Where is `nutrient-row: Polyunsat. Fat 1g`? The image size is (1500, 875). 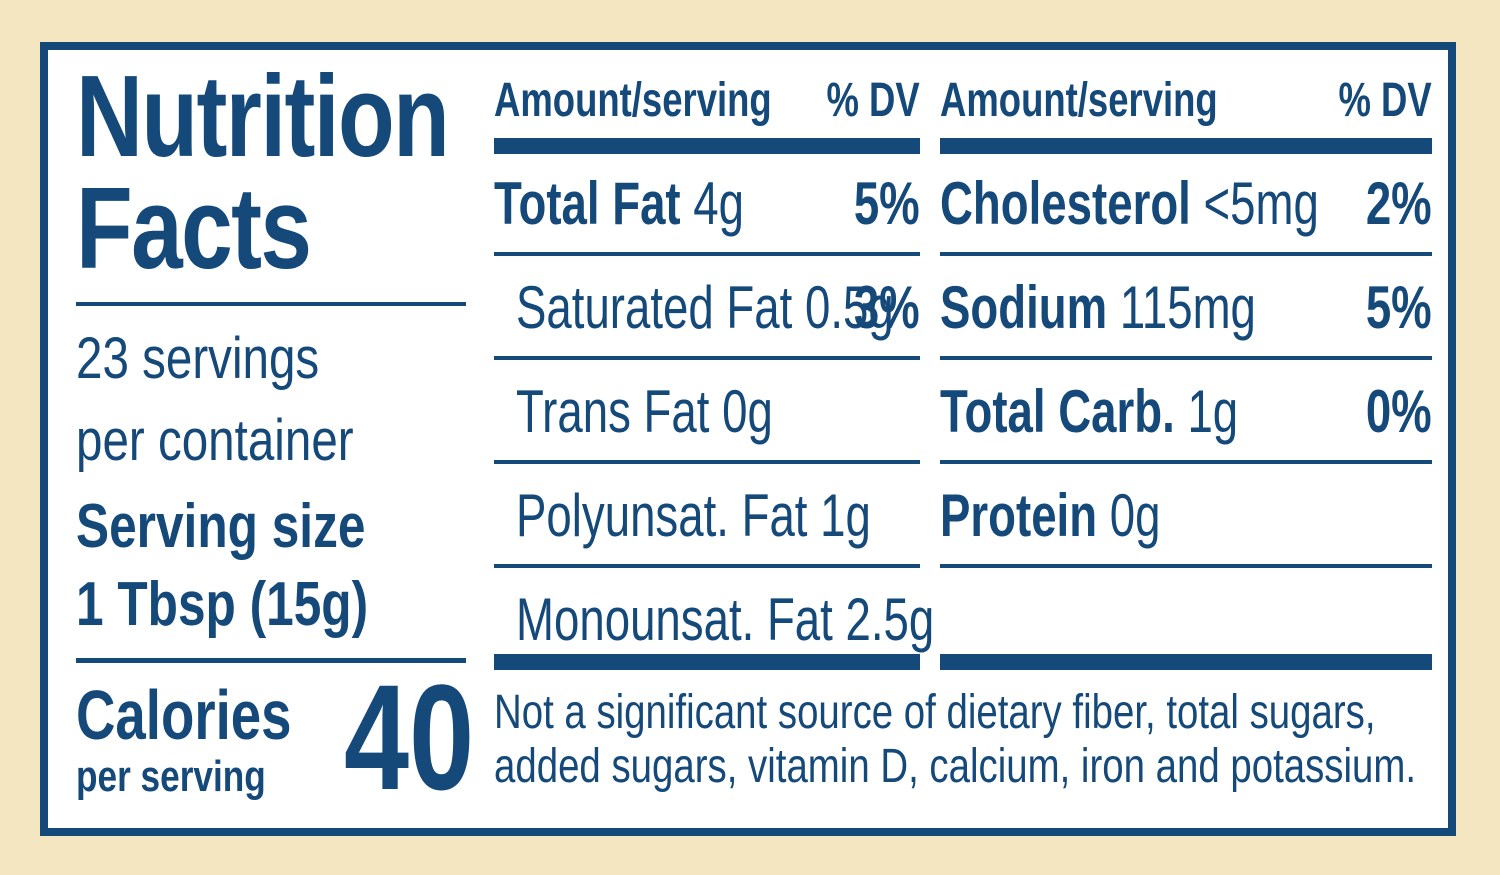
nutrient-row: Polyunsat. Fat 1g is located at coordinates (707, 516).